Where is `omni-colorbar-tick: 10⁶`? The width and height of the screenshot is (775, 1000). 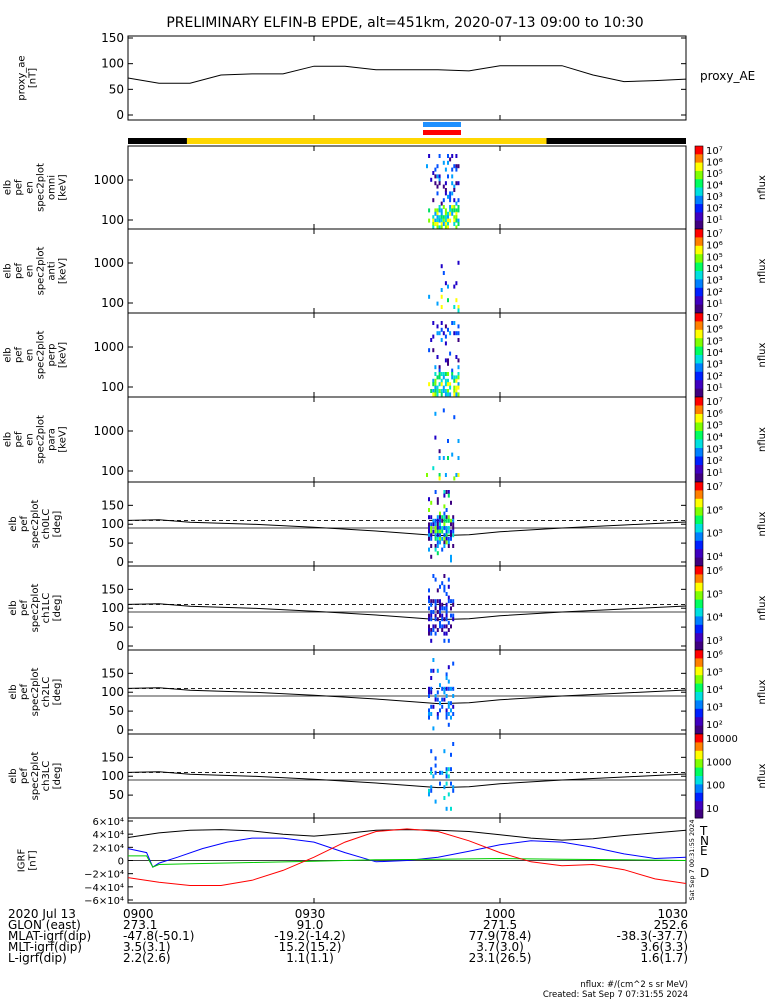 omni-colorbar-tick: 10⁶ is located at coordinates (714, 163).